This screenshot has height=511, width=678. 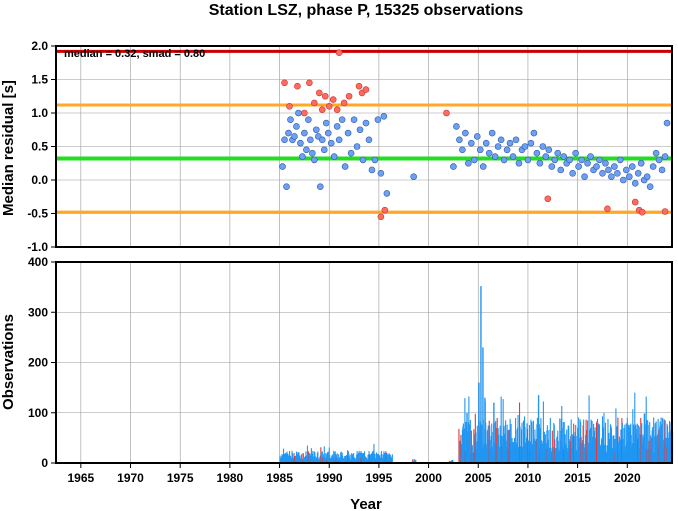 I want to click on year-x-tick-label: 2020, so click(x=627, y=478).